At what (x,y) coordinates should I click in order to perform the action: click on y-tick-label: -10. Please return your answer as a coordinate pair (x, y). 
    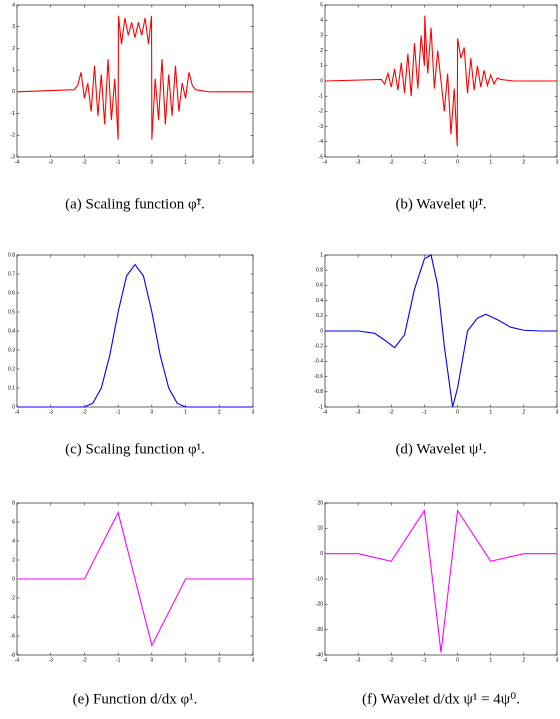
    Looking at the image, I should click on (319, 579).